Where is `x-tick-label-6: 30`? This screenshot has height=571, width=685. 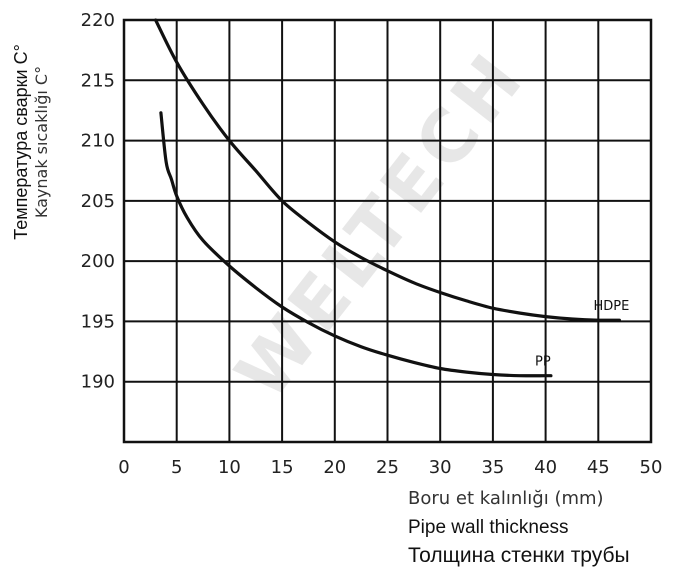 x-tick-label-6: 30 is located at coordinates (440, 467).